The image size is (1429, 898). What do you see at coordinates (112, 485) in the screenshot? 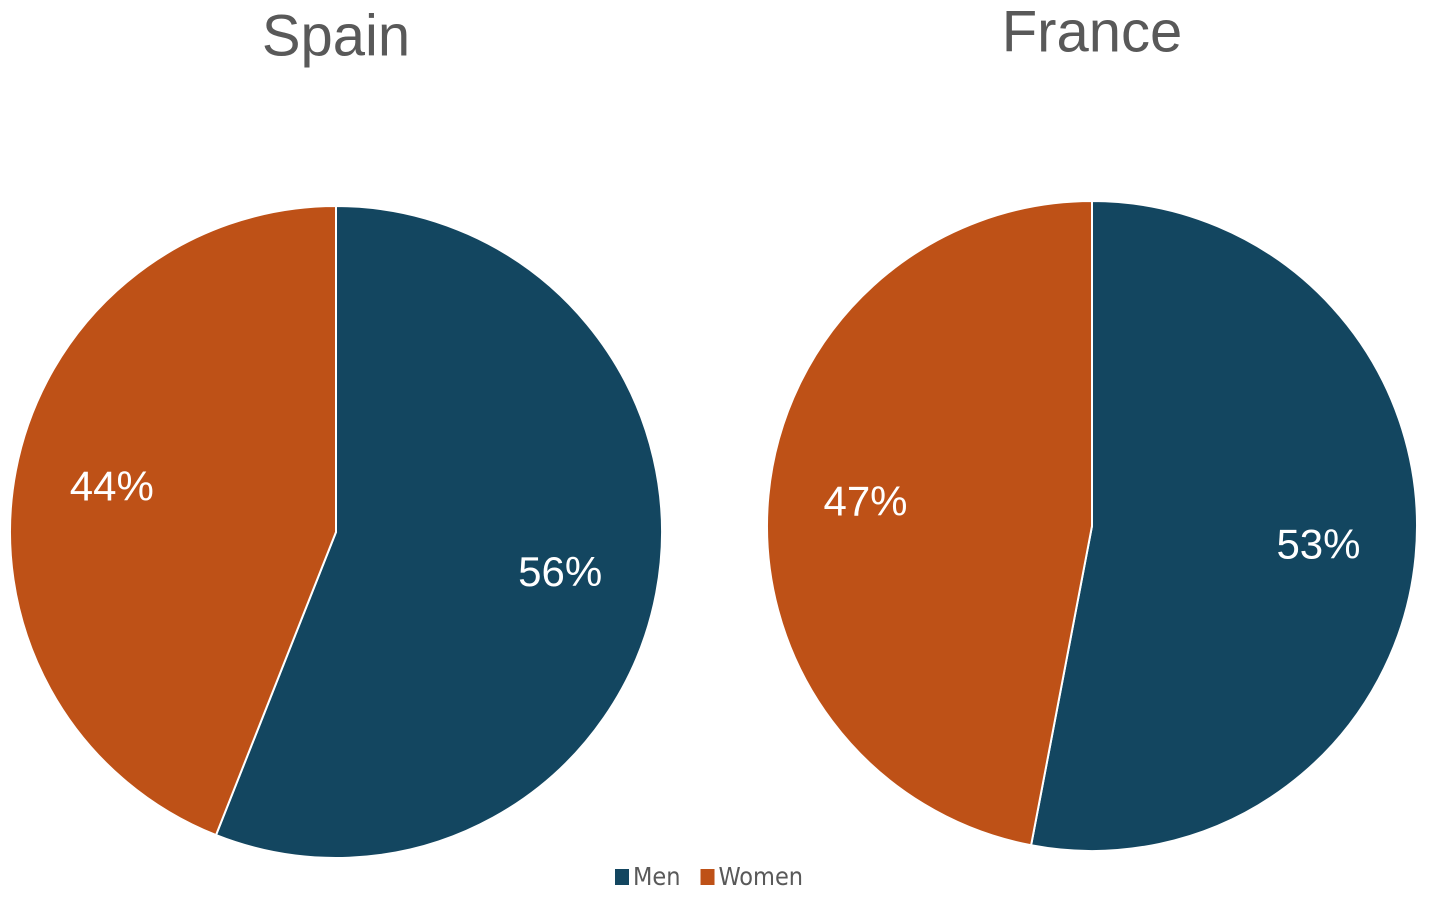
I see `data-label: 44%` at bounding box center [112, 485].